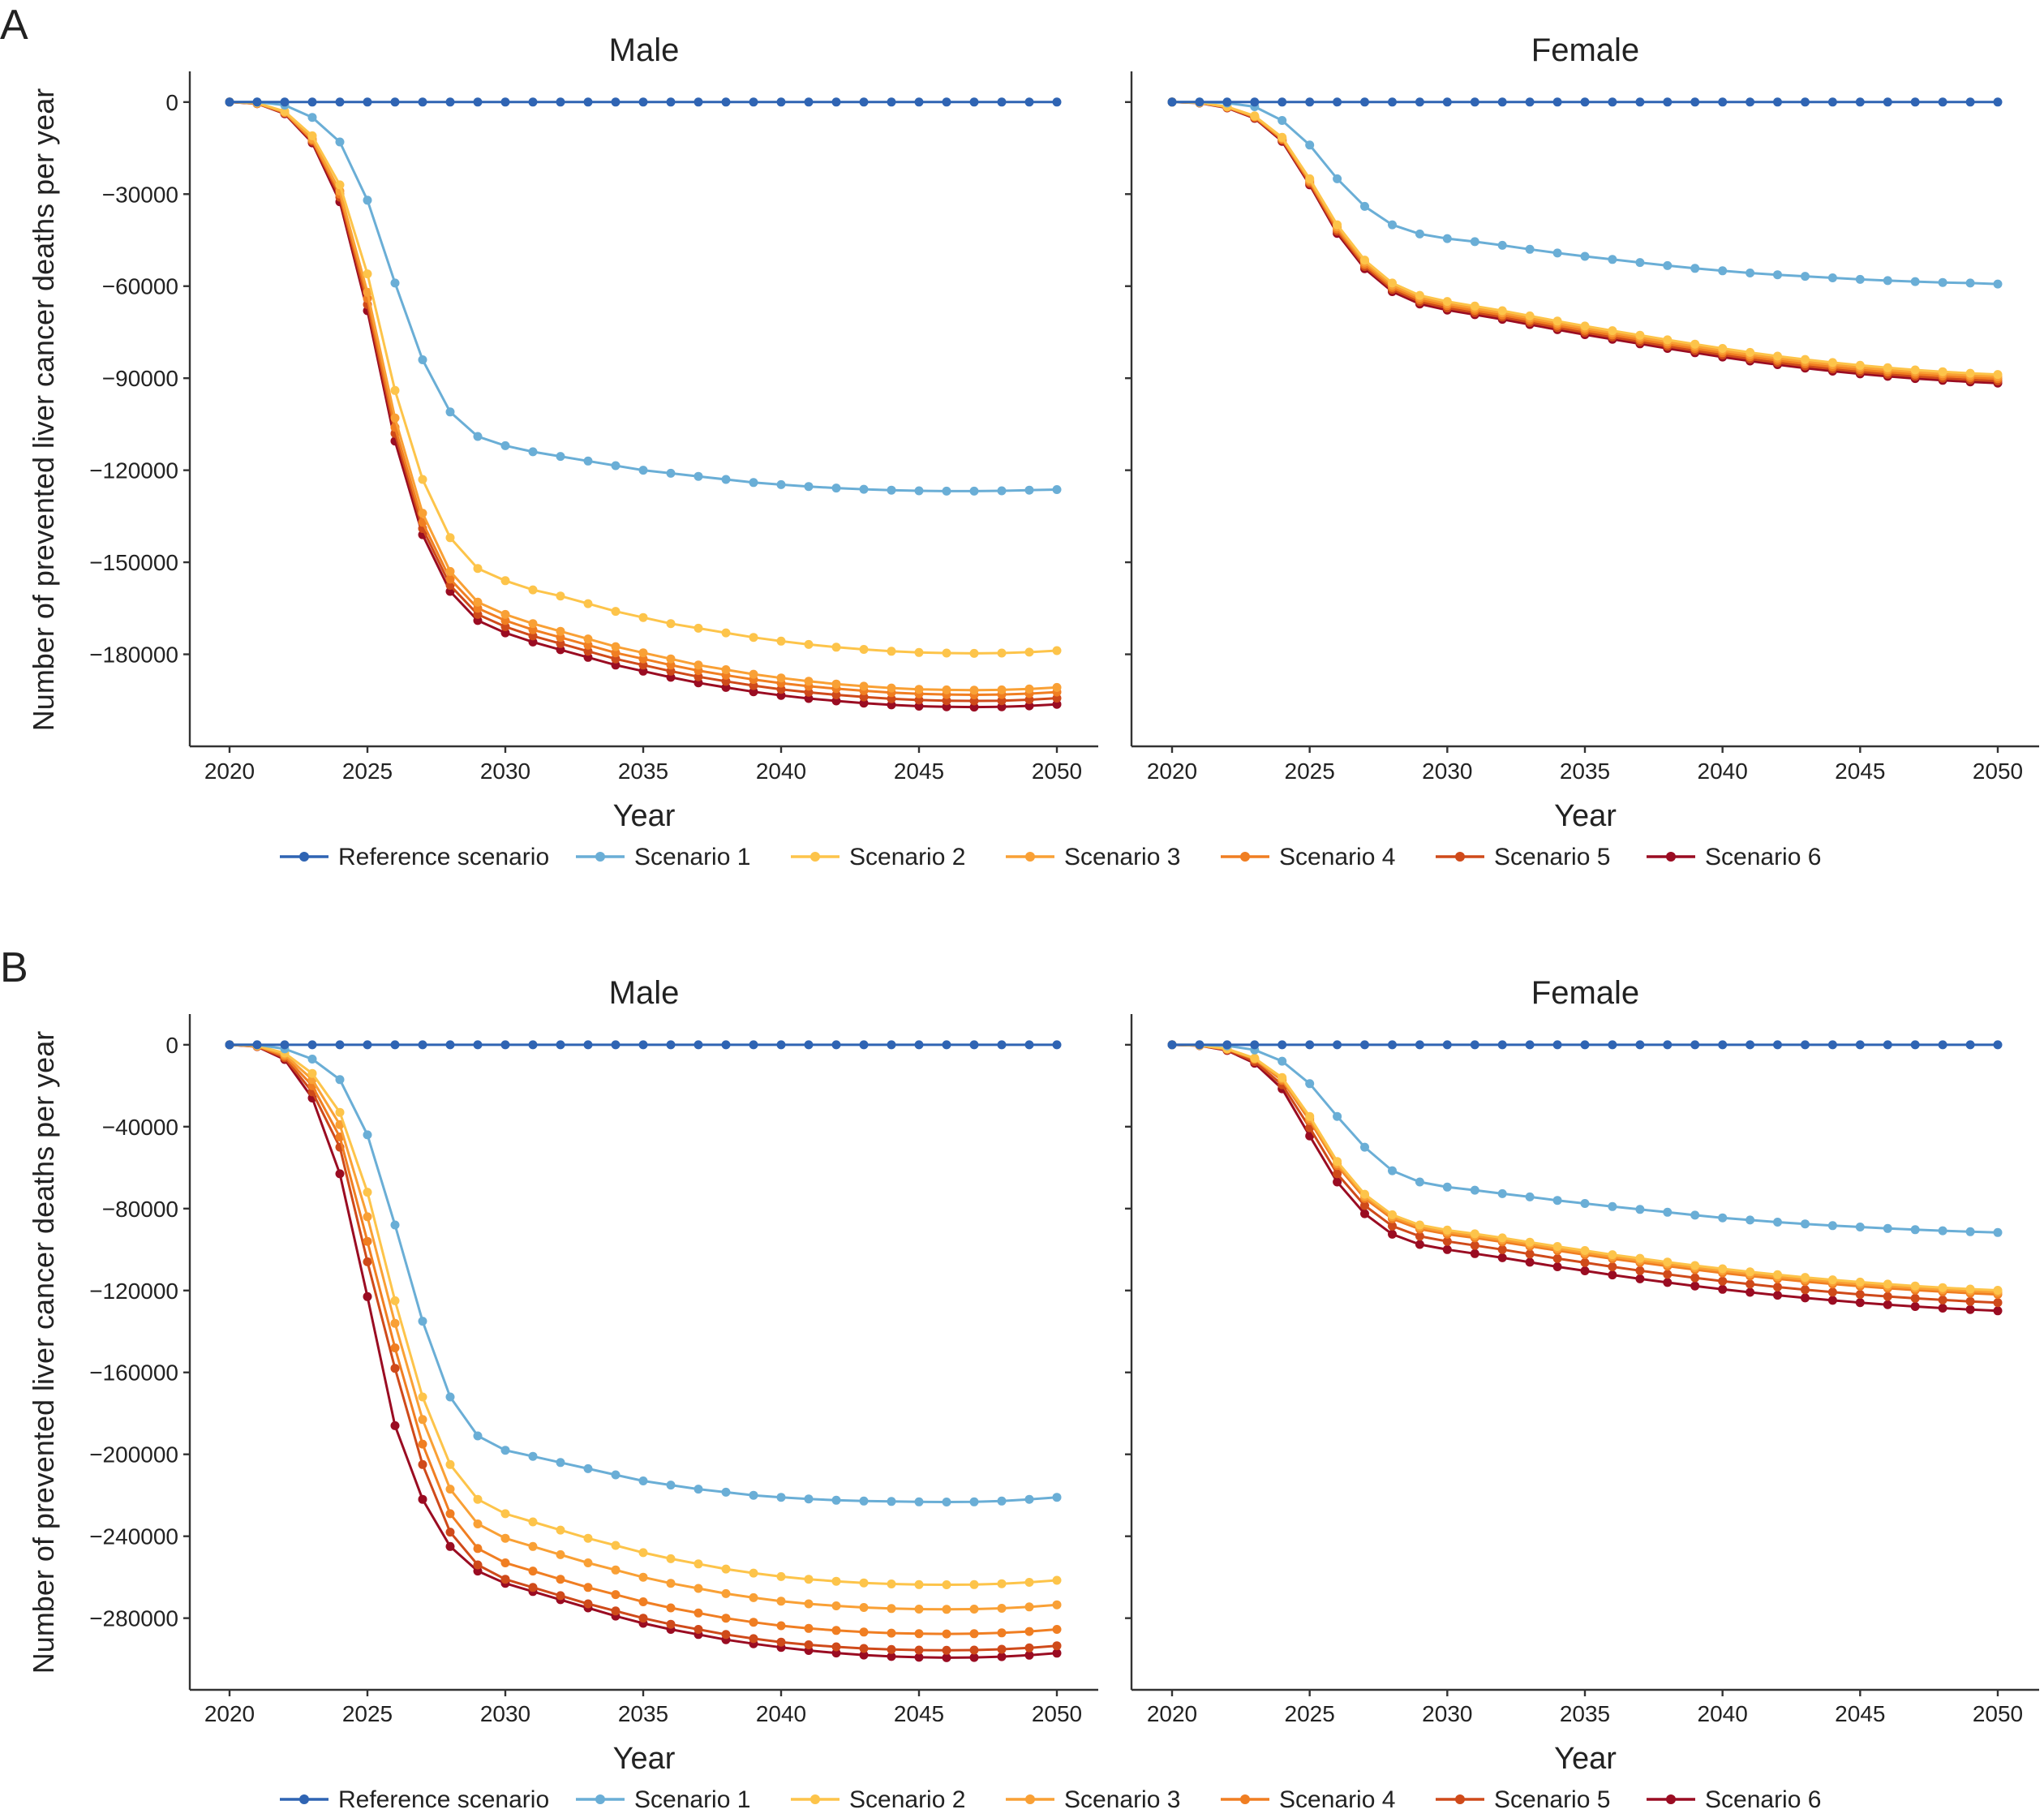  What do you see at coordinates (907, 1799) in the screenshot?
I see `legend-label: Scenario 2` at bounding box center [907, 1799].